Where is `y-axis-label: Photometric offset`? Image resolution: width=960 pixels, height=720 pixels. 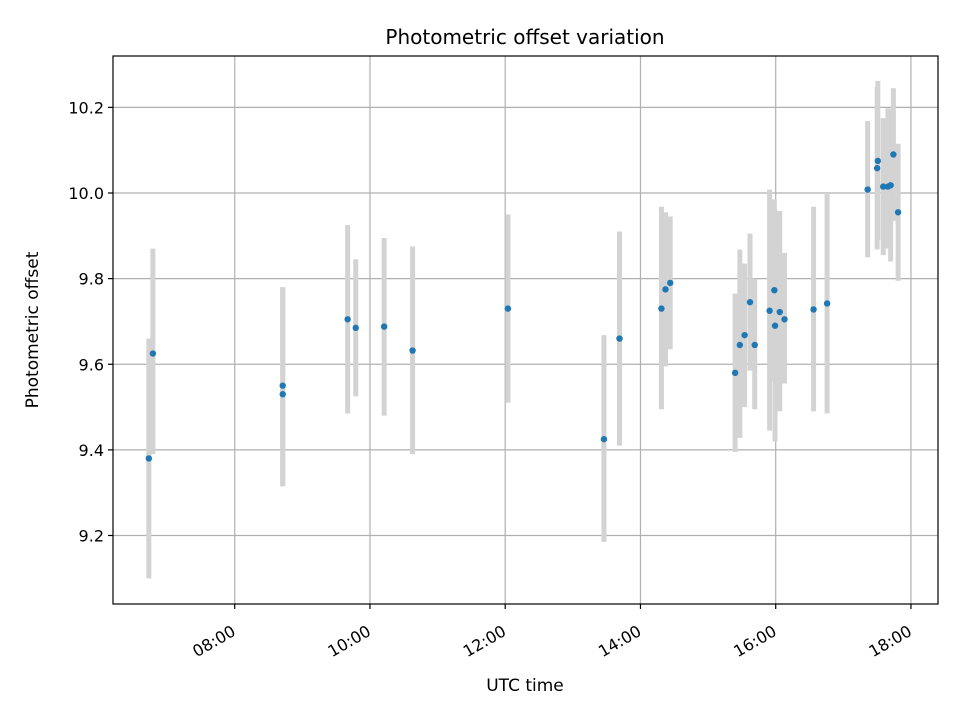 y-axis-label: Photometric offset is located at coordinates (33, 329).